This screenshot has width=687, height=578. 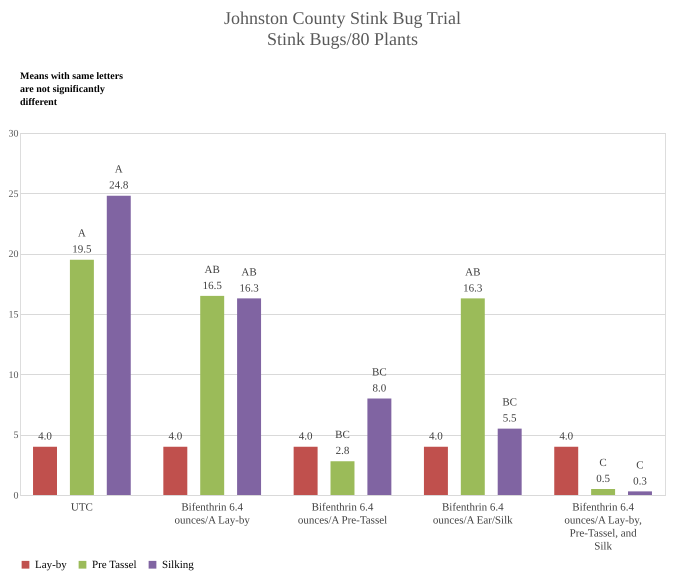 What do you see at coordinates (342, 443) in the screenshot?
I see `data-label: BC 2.8` at bounding box center [342, 443].